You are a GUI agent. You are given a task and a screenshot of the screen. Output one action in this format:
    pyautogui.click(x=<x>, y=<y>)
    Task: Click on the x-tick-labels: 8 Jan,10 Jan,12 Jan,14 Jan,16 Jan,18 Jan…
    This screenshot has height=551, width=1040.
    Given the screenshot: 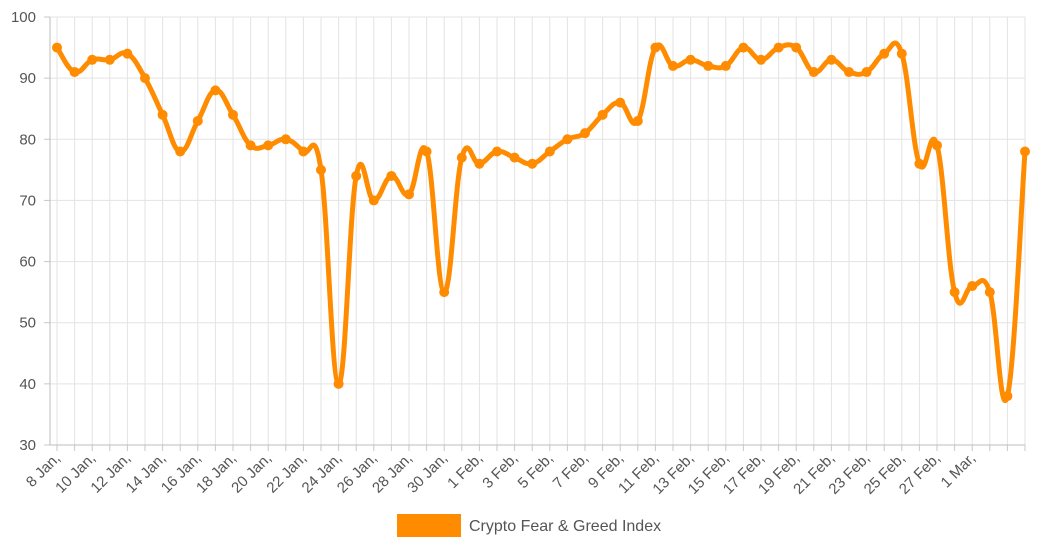 What is the action you would take?
    pyautogui.click(x=501, y=474)
    